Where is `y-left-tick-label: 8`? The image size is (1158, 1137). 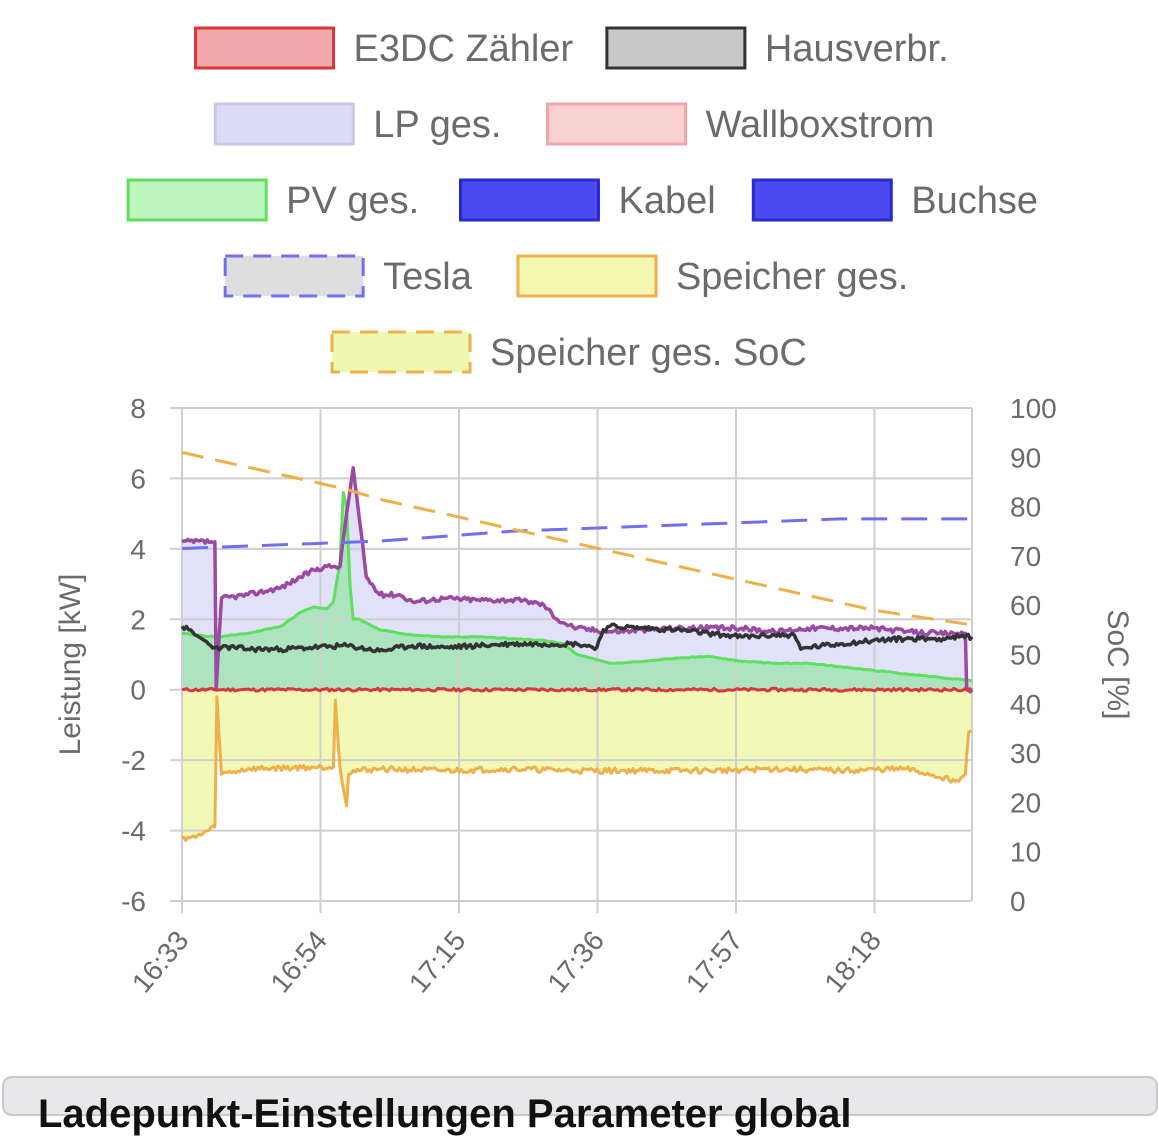 y-left-tick-label: 8 is located at coordinates (138, 408).